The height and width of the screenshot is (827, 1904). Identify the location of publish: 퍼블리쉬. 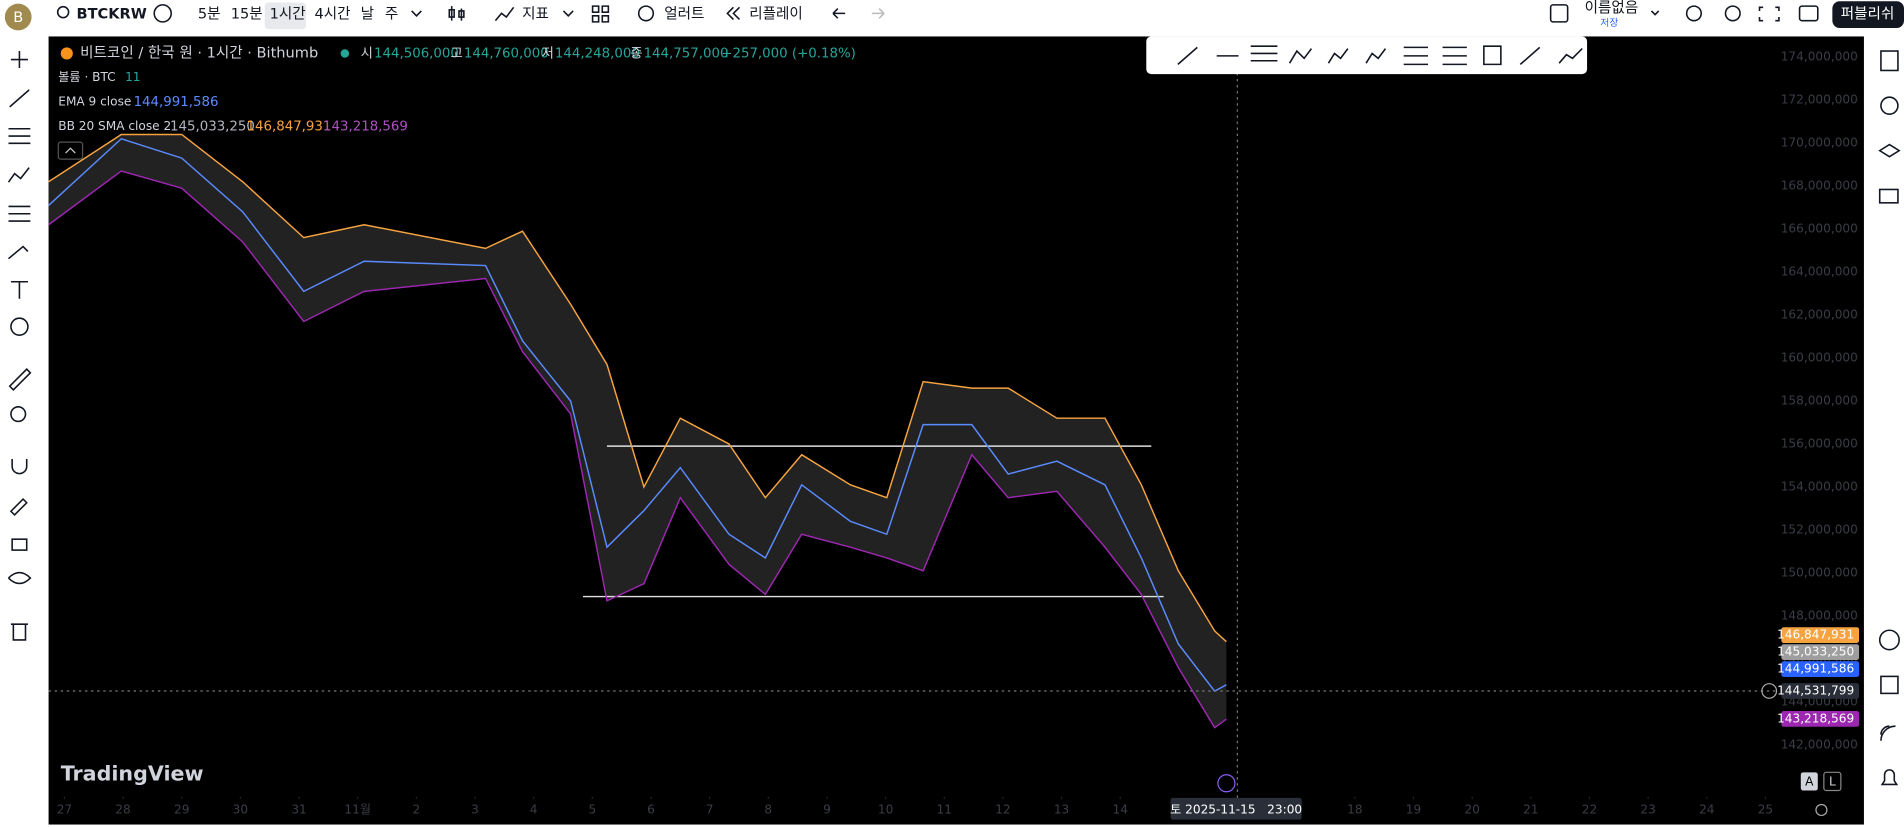
(1868, 14).